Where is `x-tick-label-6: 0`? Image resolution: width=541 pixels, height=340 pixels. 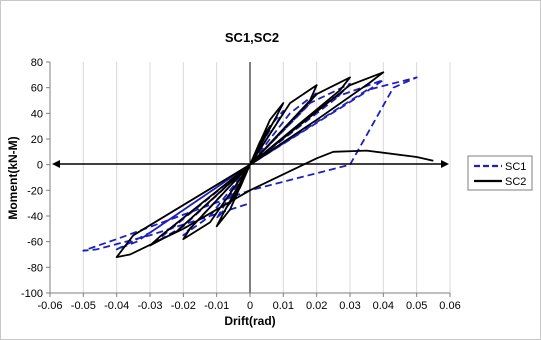 x-tick-label-6: 0 is located at coordinates (250, 306).